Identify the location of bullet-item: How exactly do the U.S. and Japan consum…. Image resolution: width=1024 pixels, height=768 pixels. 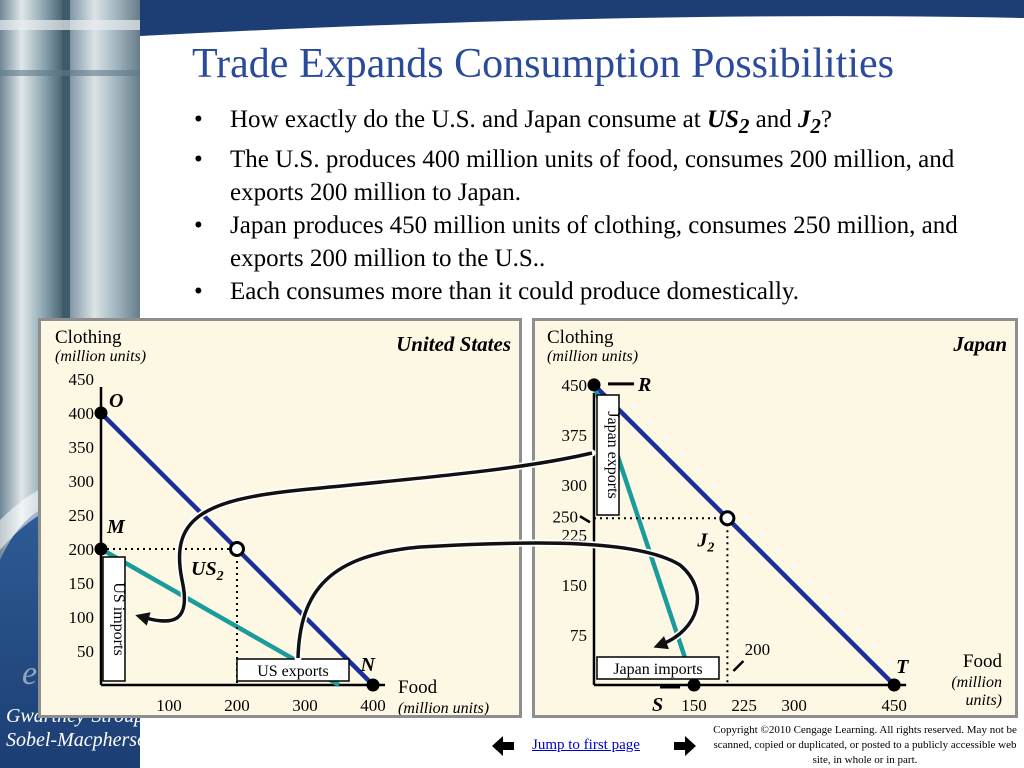
(600, 123).